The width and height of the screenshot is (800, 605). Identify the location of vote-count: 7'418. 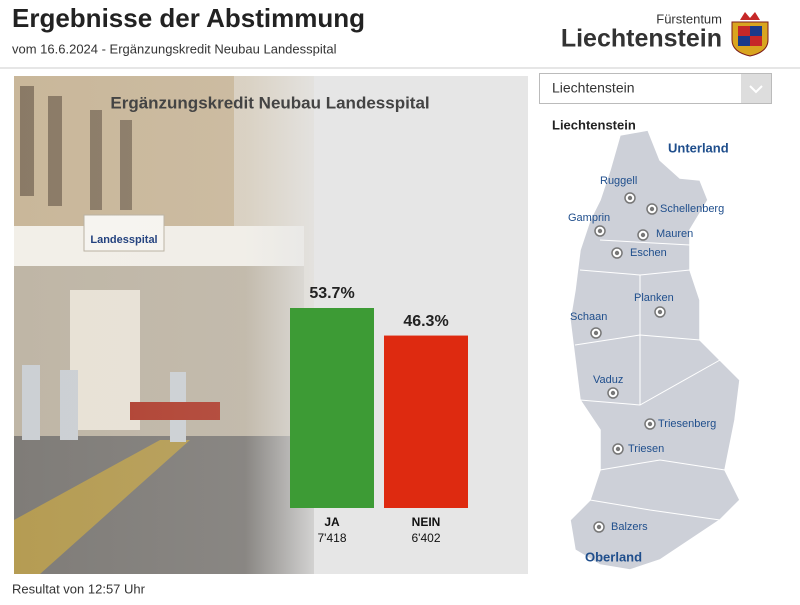
(332, 538).